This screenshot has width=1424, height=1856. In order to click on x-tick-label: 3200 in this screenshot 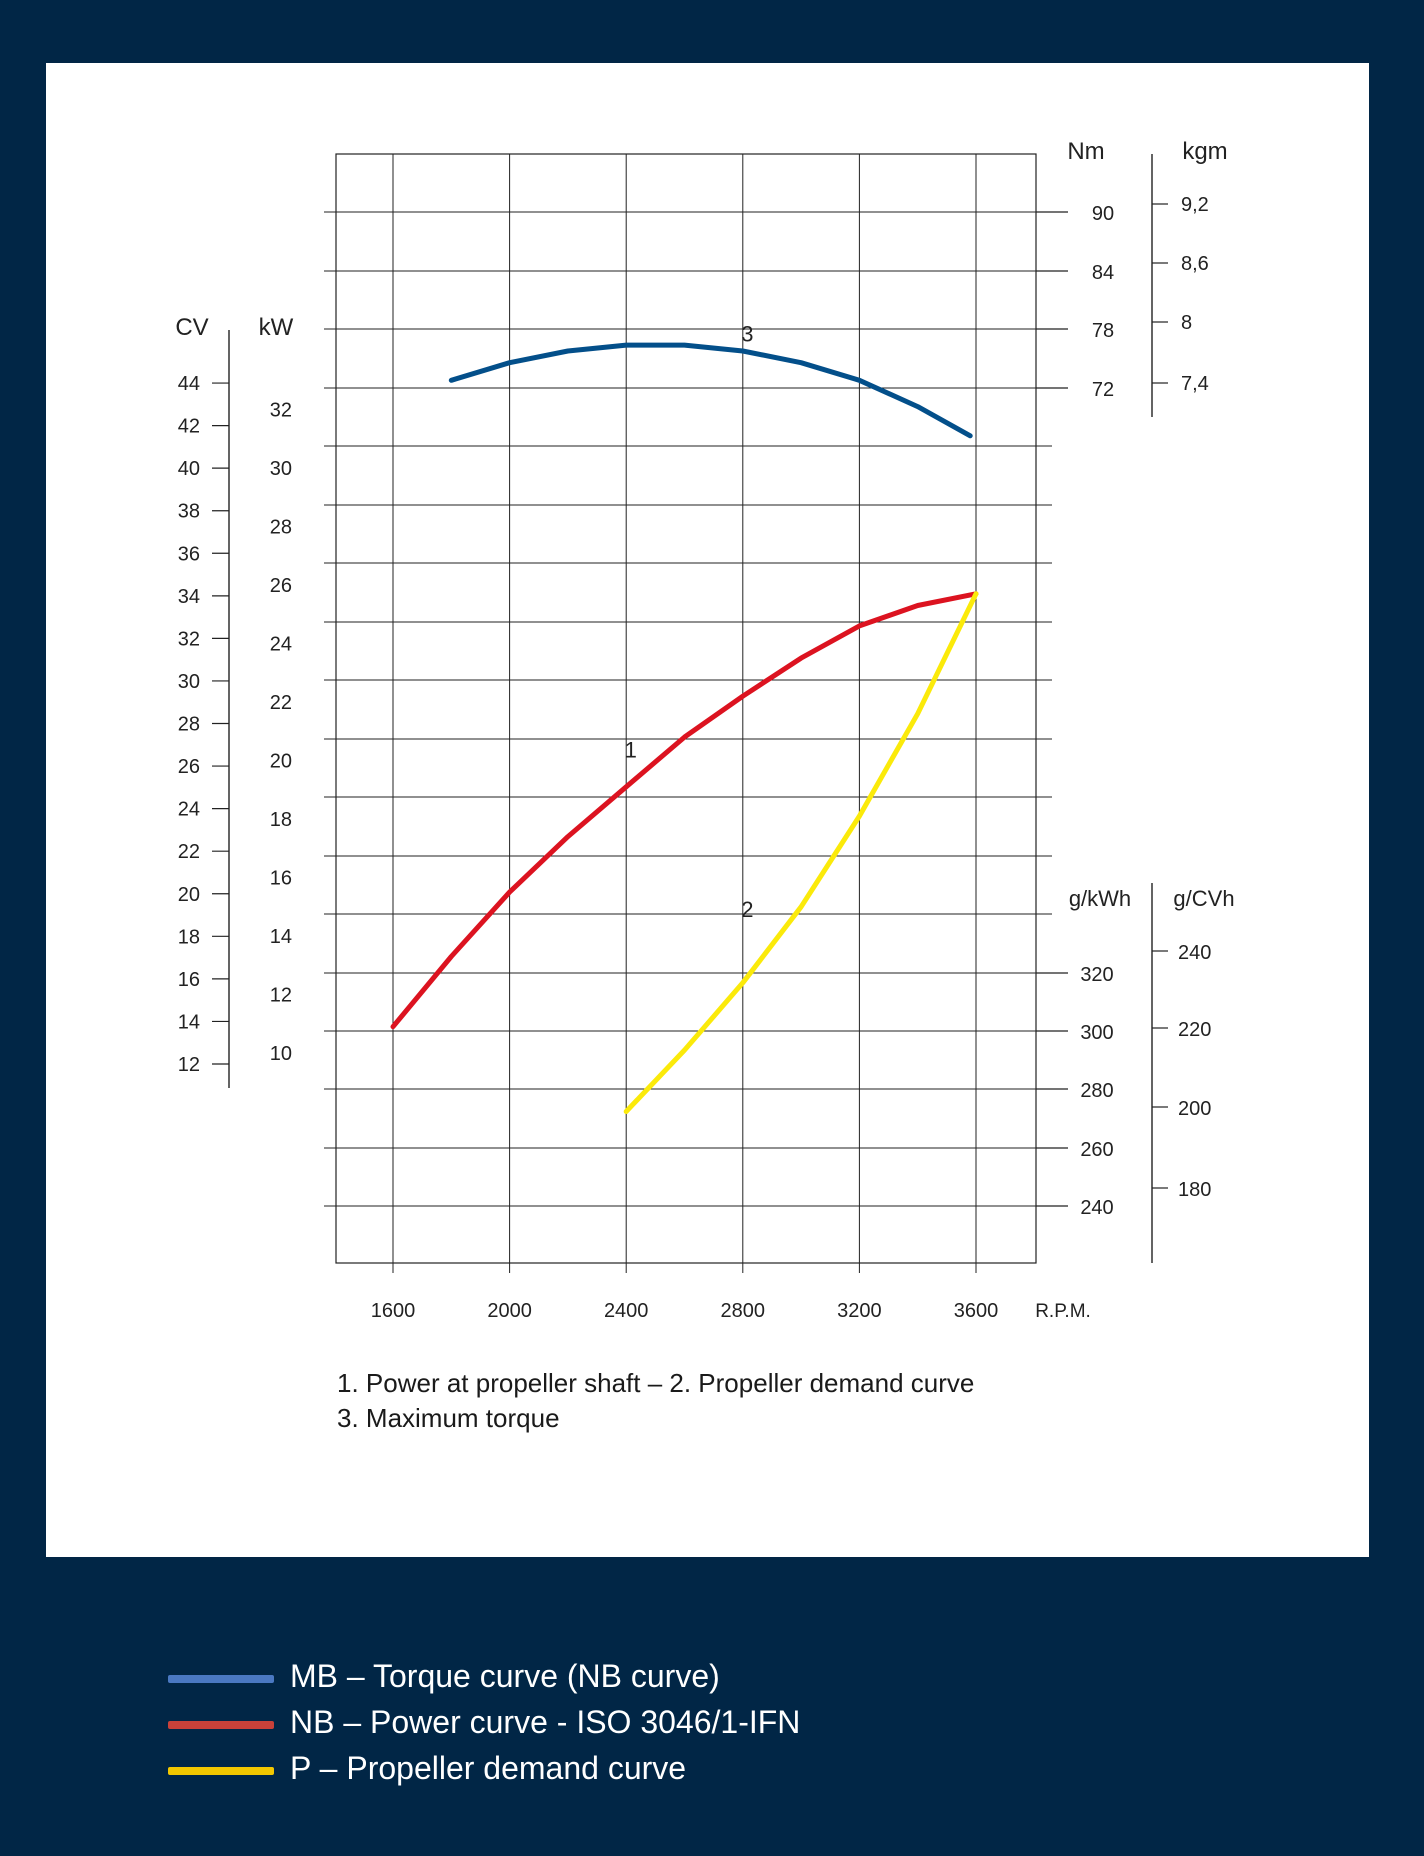, I will do `click(859, 1311)`.